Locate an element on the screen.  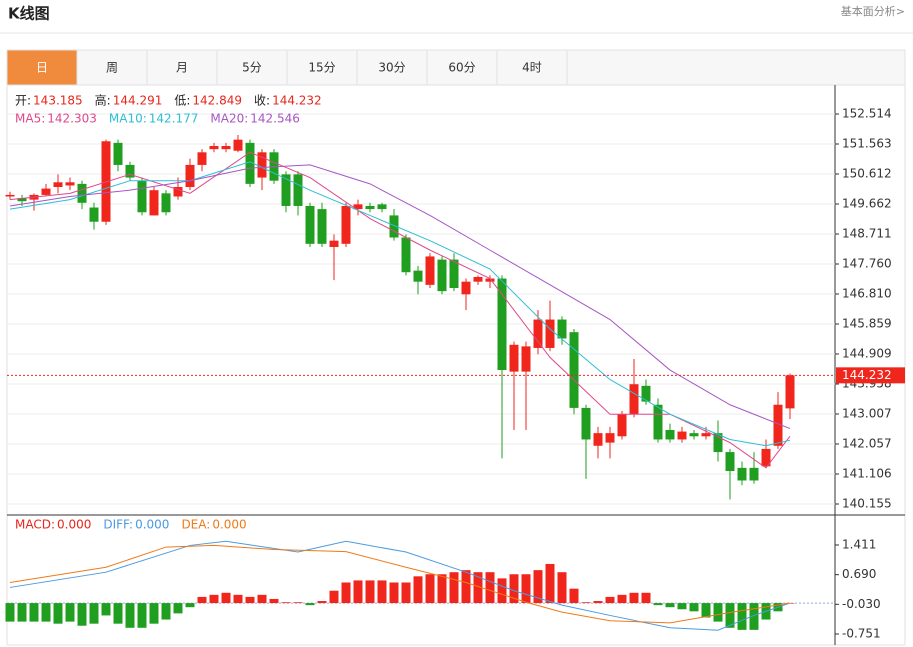
readout-value: 143.185 is located at coordinates (58, 101).